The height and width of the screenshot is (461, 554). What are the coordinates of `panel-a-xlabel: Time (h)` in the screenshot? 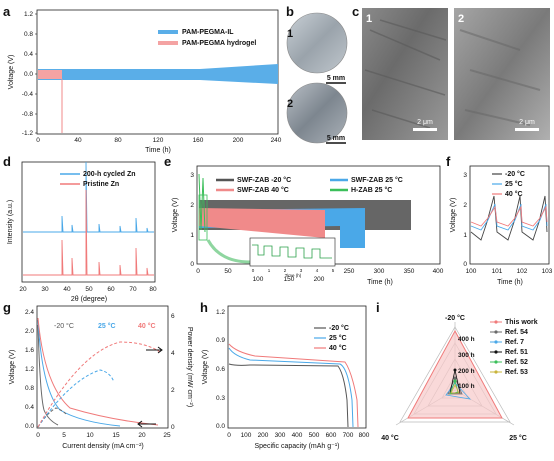 It's located at (158, 150).